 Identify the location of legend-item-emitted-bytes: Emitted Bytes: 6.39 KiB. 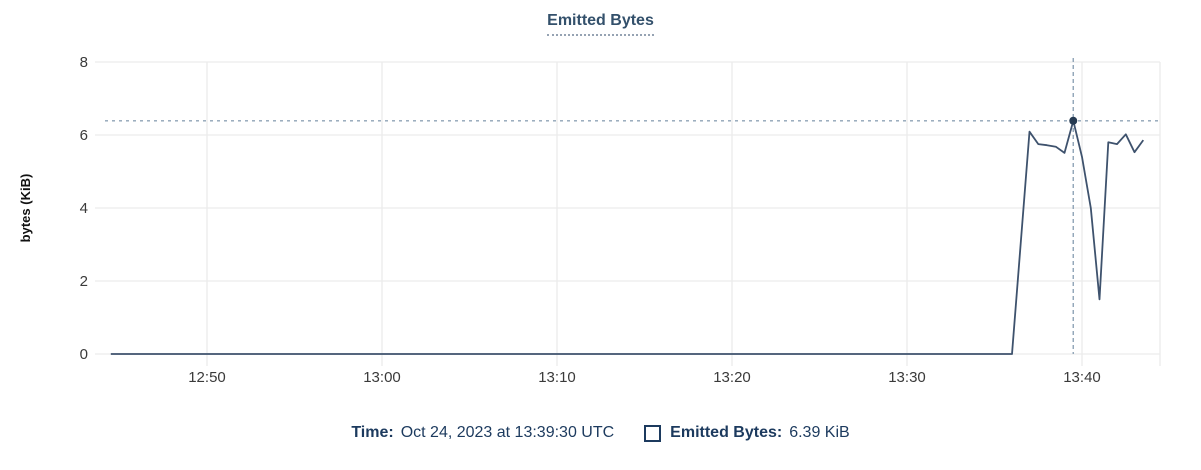
(747, 433).